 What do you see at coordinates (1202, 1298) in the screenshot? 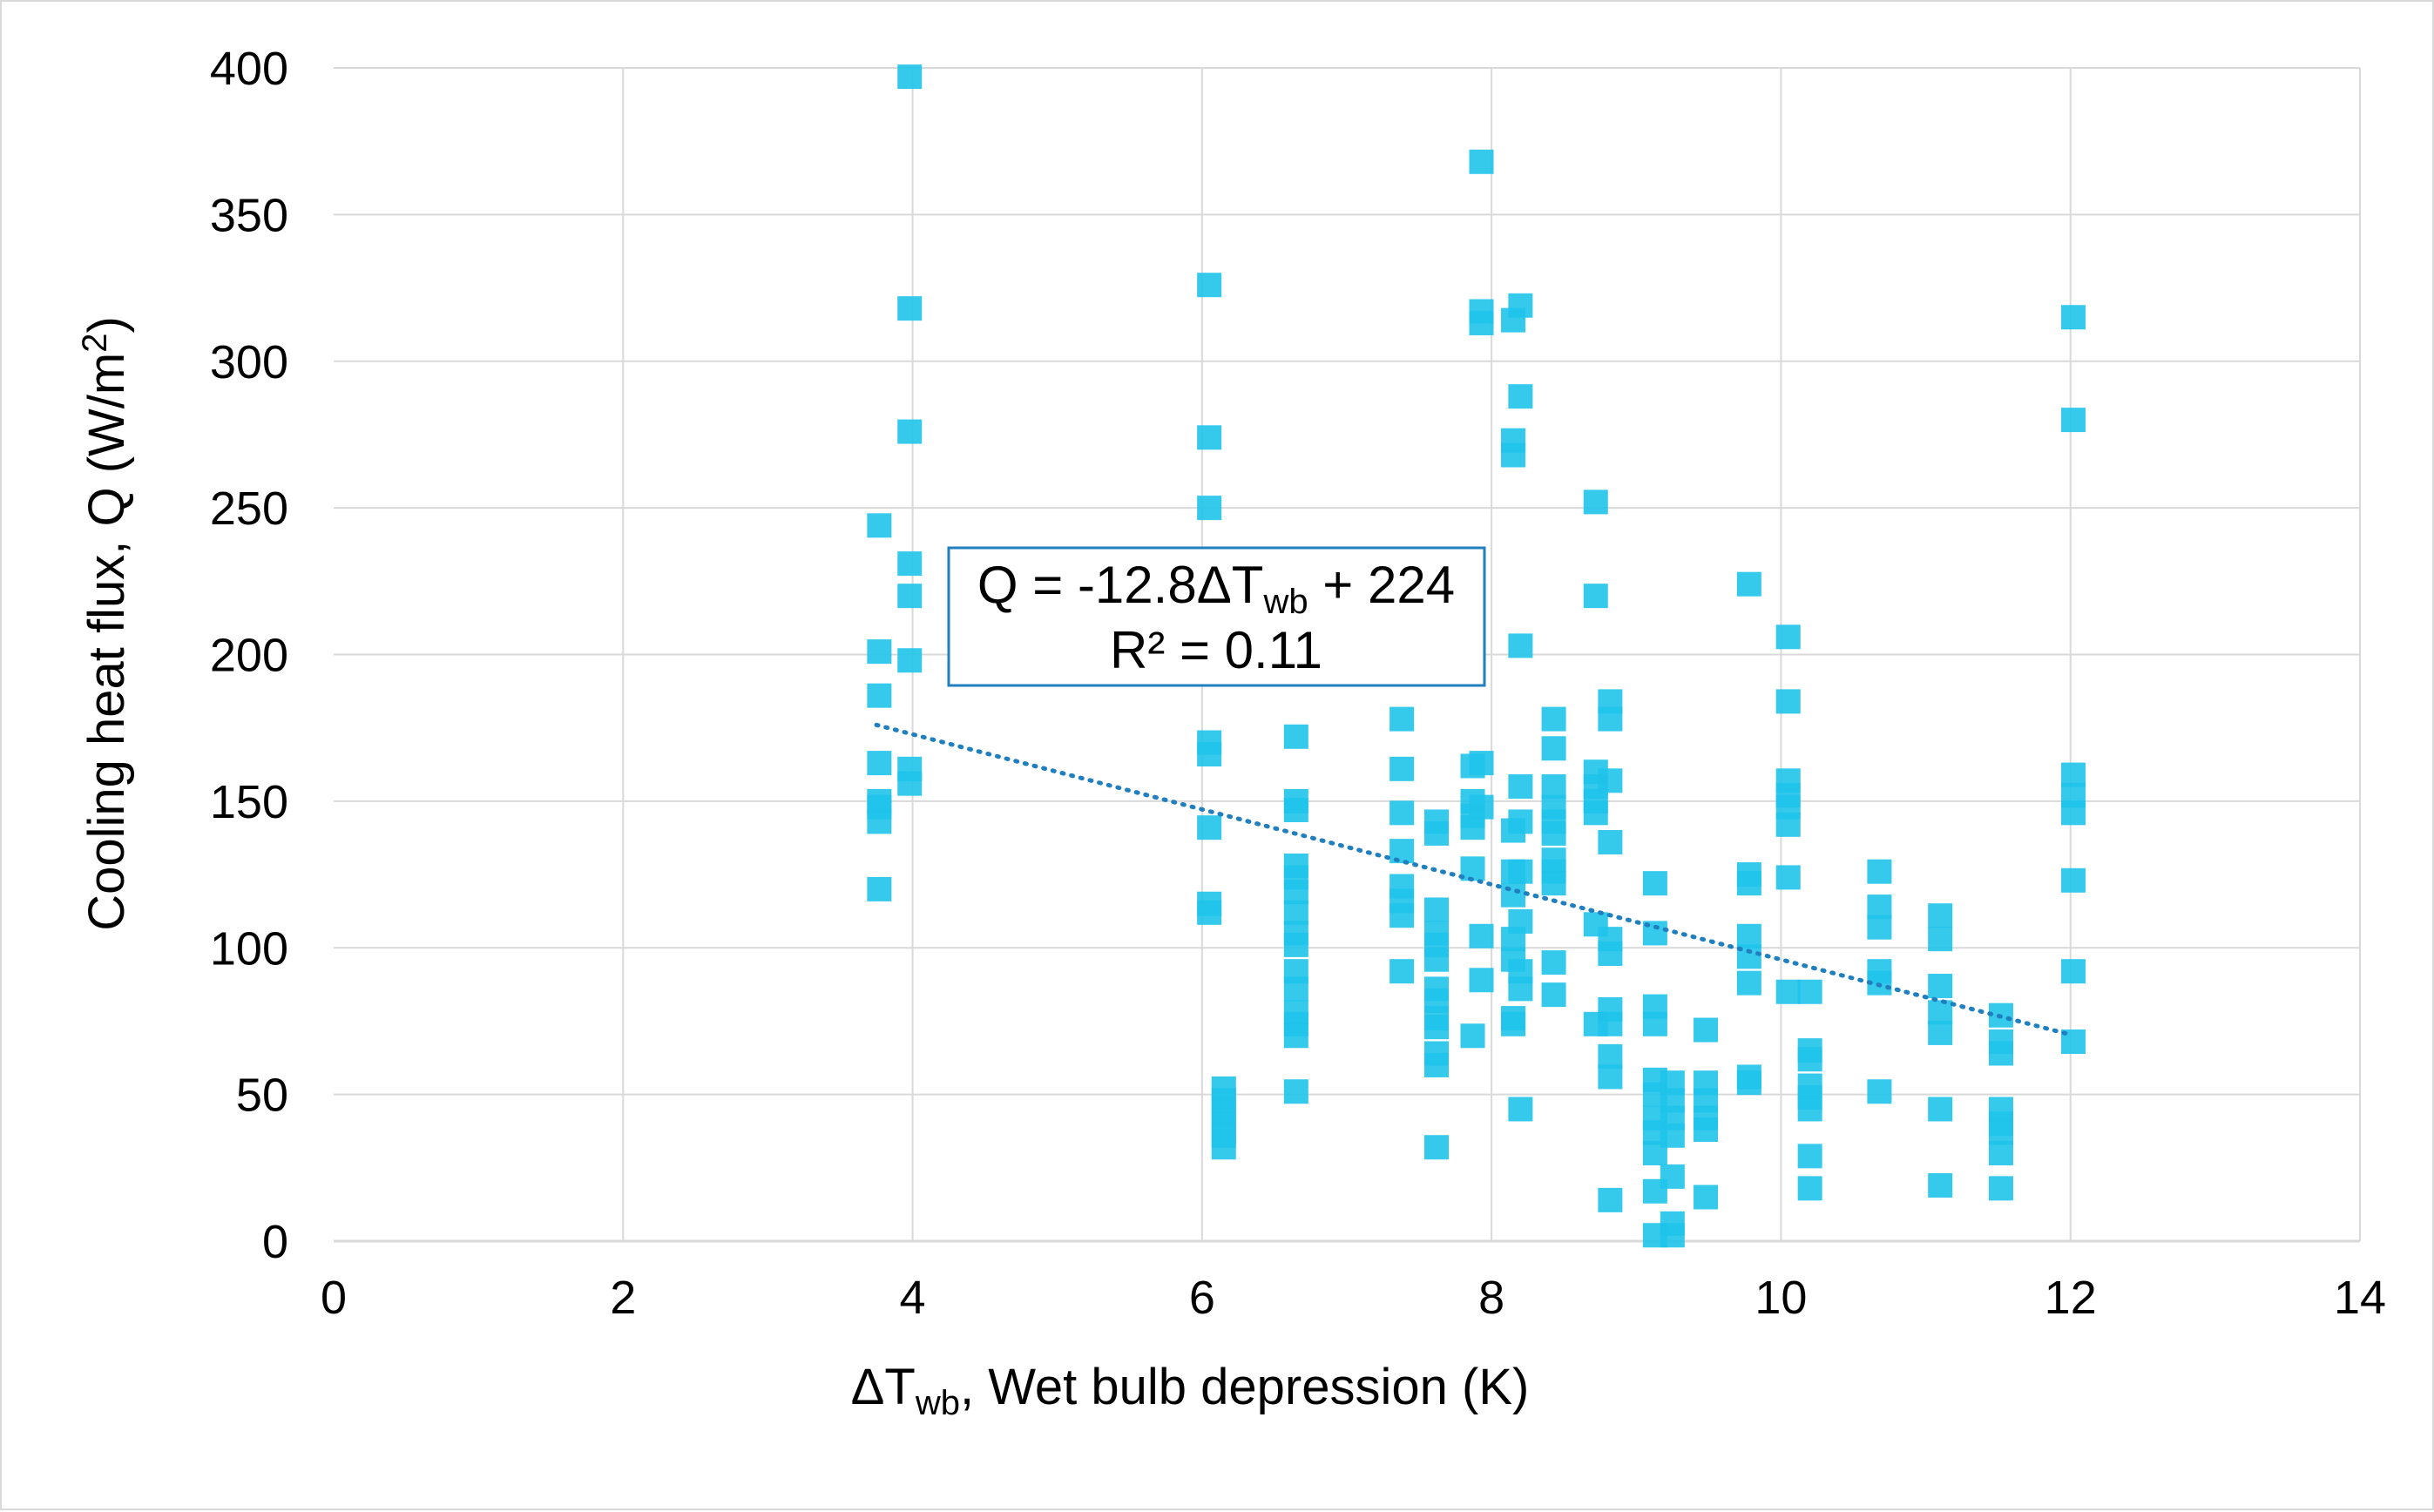
I see `x-tick-label: 6` at bounding box center [1202, 1298].